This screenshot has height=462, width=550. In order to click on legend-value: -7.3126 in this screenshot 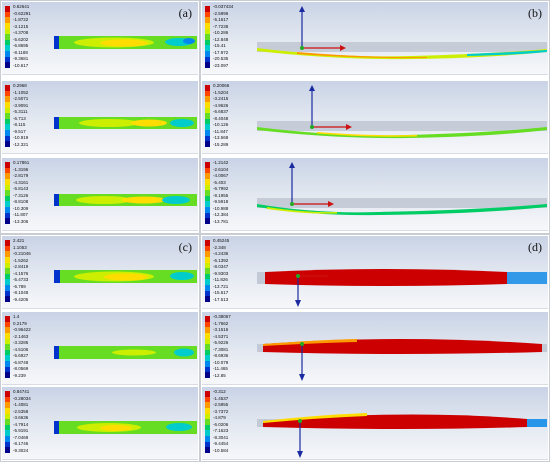, I will do `click(21, 195)`.